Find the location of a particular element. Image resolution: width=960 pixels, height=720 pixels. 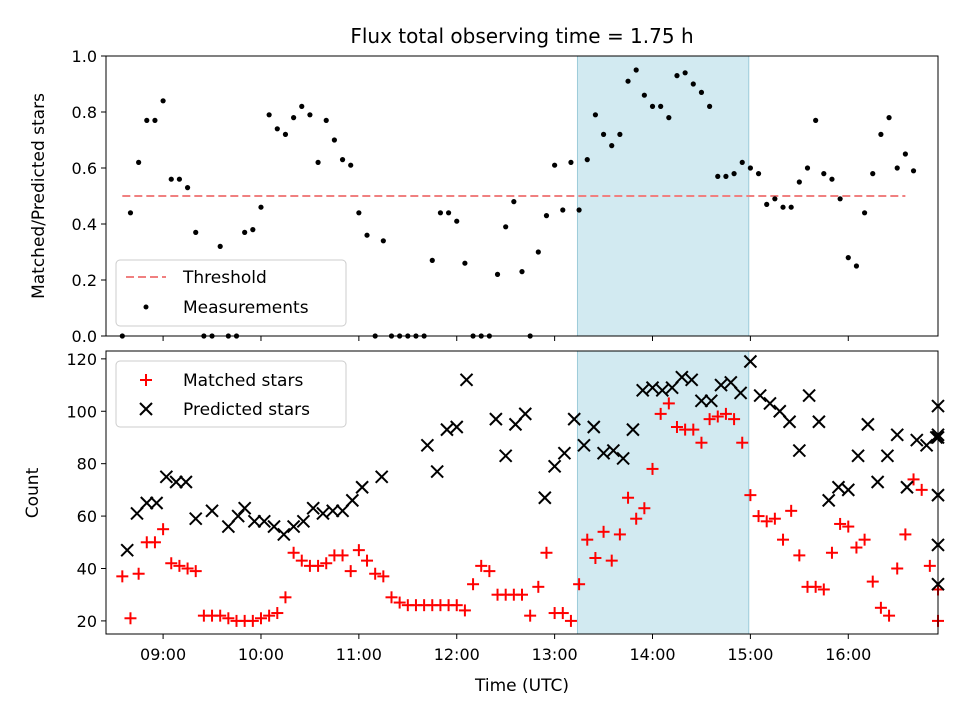

bottom-y-axis-label: Count is located at coordinates (33, 492).